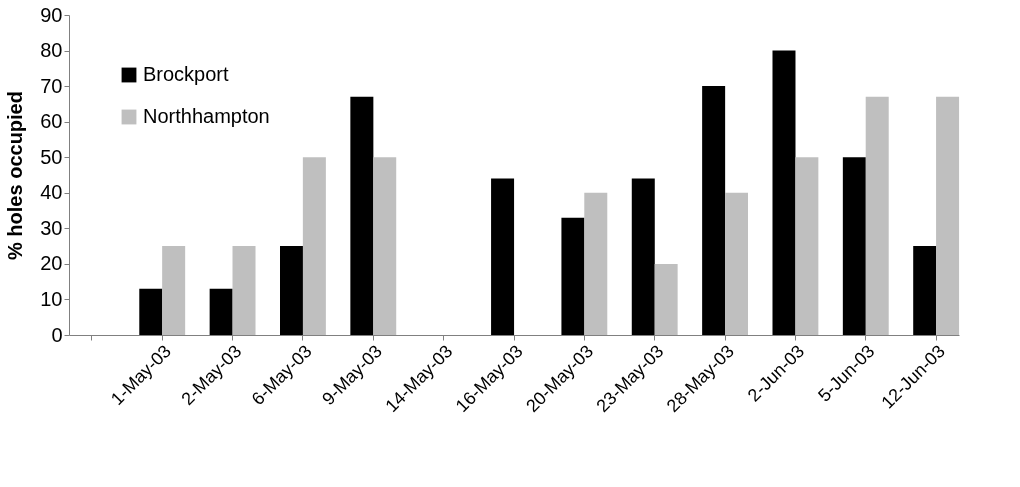 The height and width of the screenshot is (487, 1020). I want to click on y-tick-label: 0, so click(57, 334).